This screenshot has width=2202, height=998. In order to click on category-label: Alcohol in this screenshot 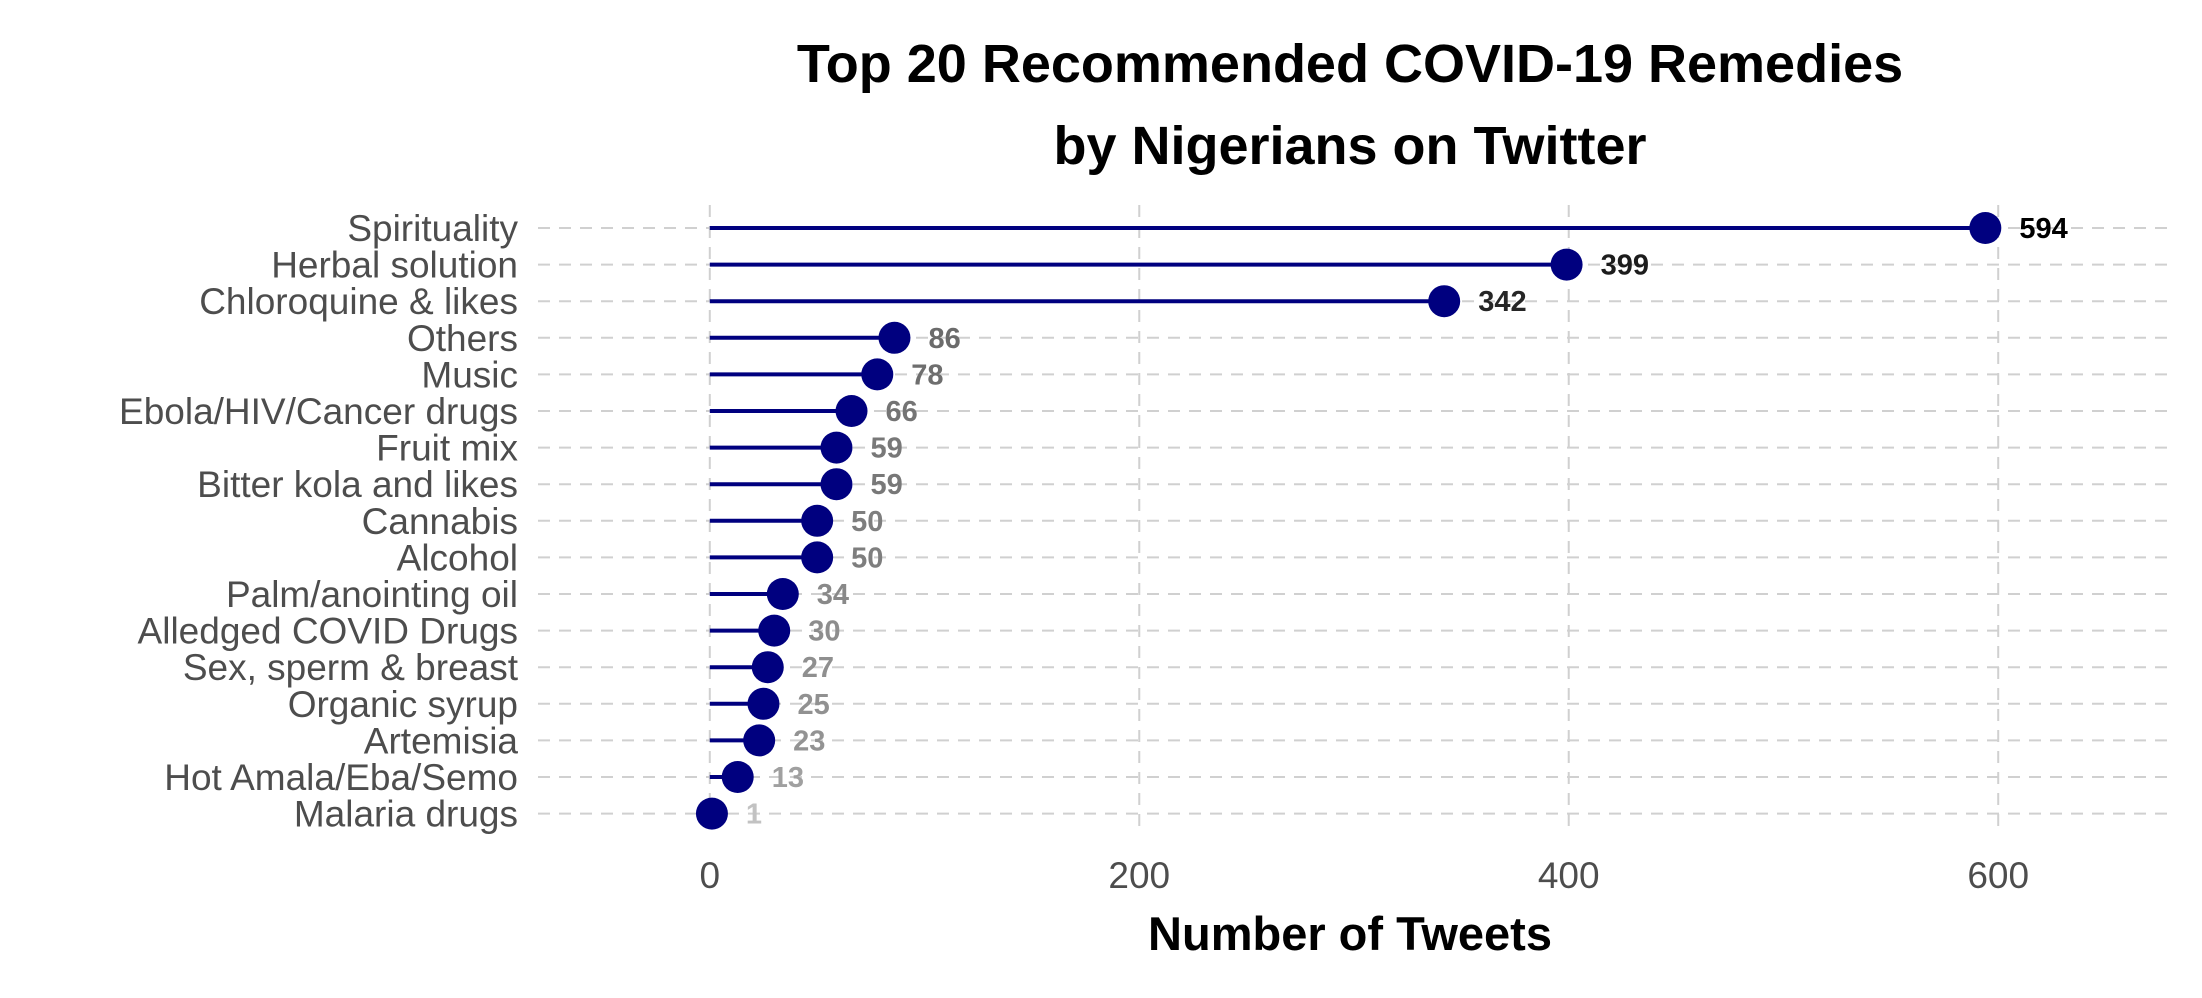, I will do `click(457, 557)`.